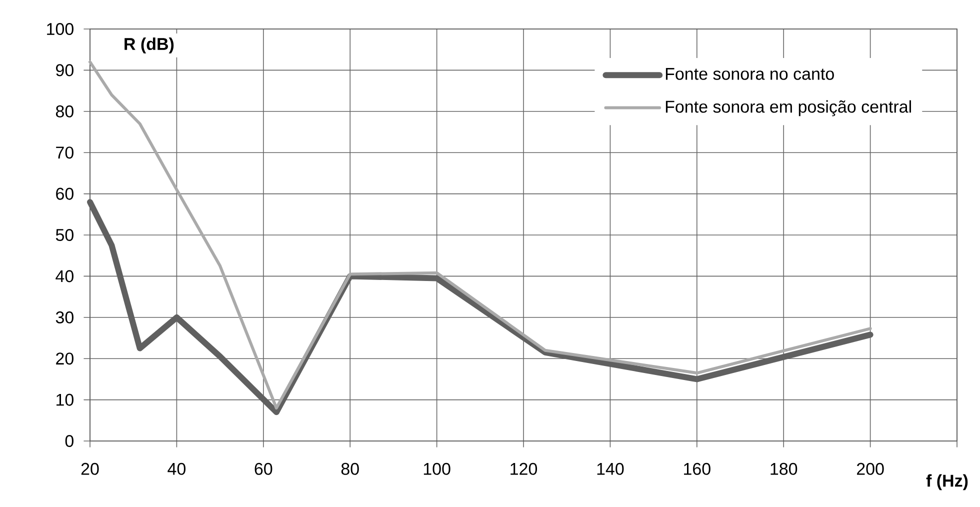  I want to click on x-tick-label: 180, so click(784, 468).